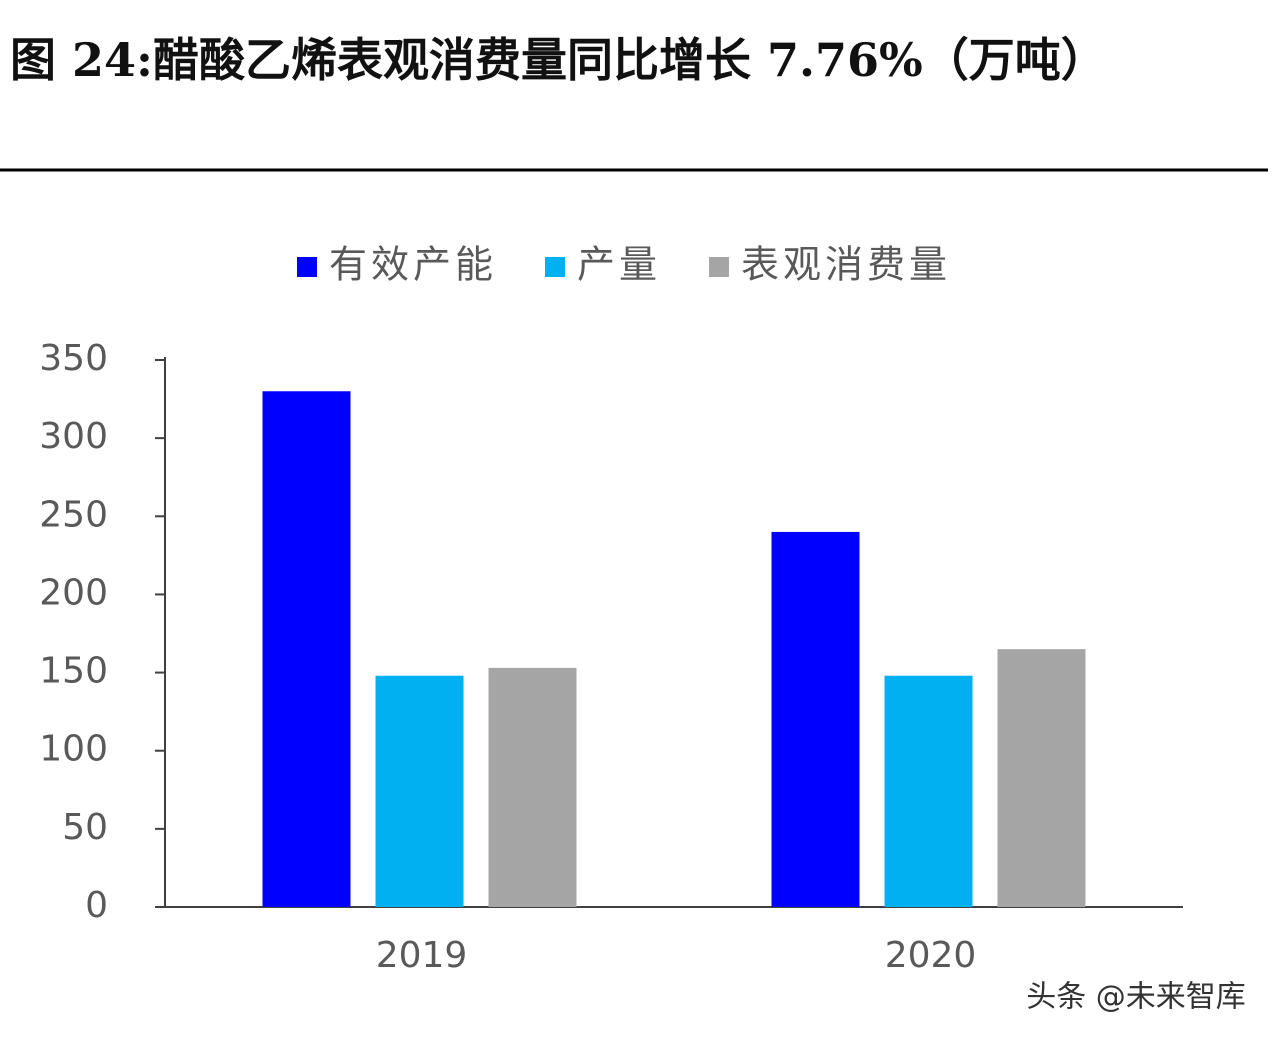  What do you see at coordinates (73, 514) in the screenshot?
I see `y-tick-label: 250` at bounding box center [73, 514].